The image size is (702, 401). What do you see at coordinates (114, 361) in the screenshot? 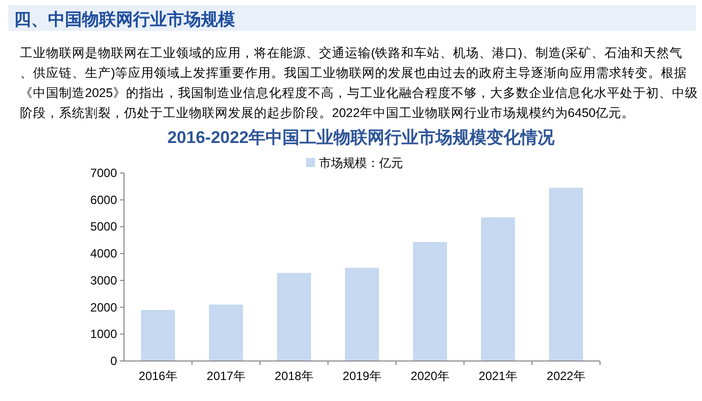
I see `y-tick-label: 0` at bounding box center [114, 361].